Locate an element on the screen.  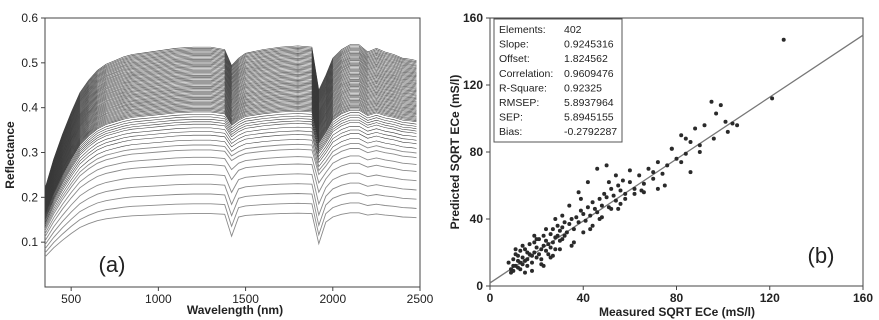
x-tick-label-a: 1000 is located at coordinates (158, 299).